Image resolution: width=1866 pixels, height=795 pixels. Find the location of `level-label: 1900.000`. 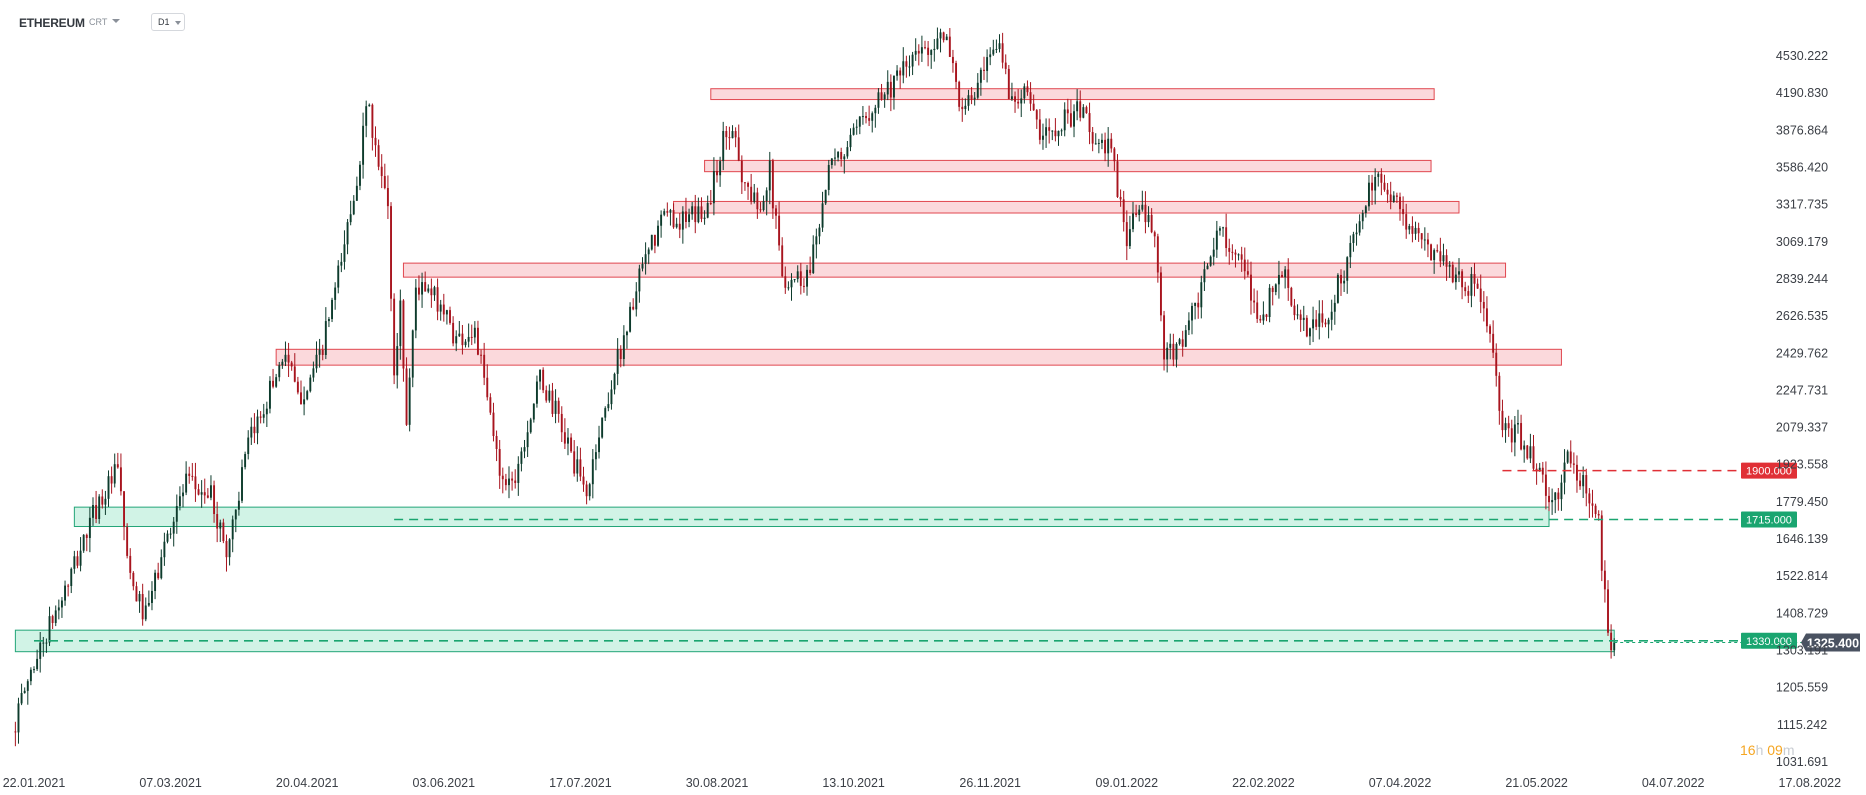

level-label: 1900.000 is located at coordinates (1769, 470).